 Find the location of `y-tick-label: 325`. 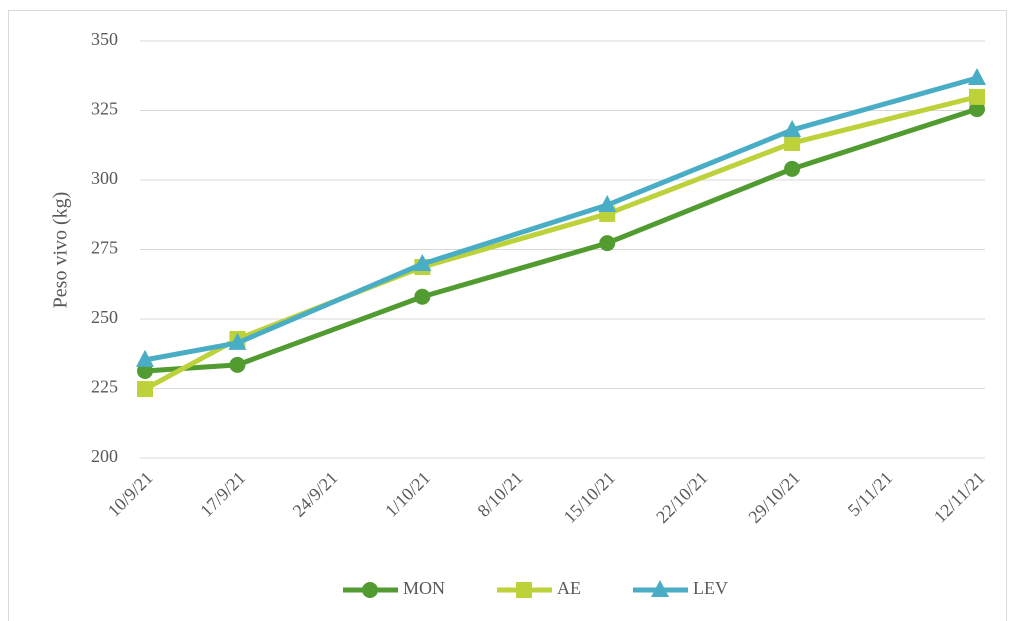

y-tick-label: 325 is located at coordinates (104, 109).